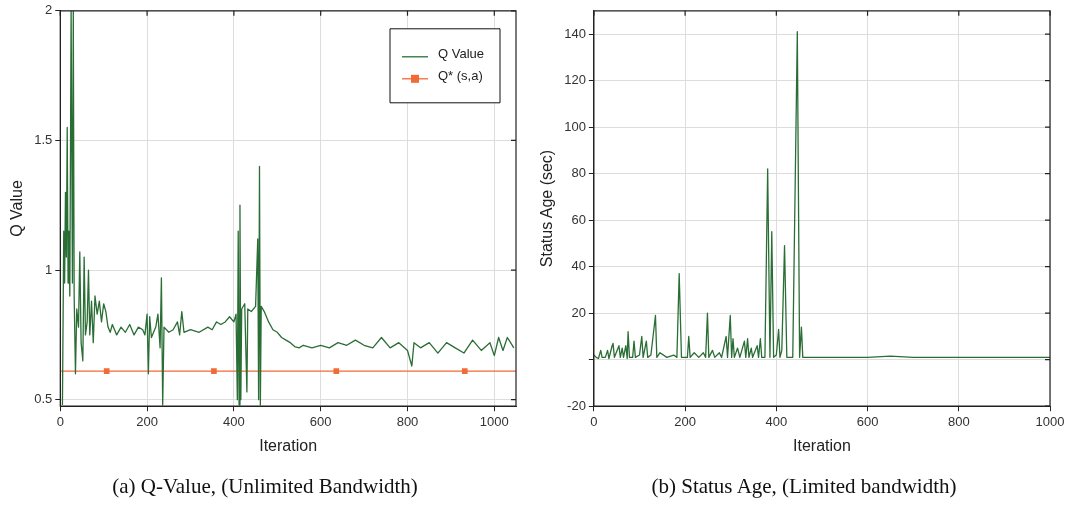 The image size is (1078, 513). Describe the element at coordinates (578, 312) in the screenshot. I see `y-tick-label: 20` at that location.